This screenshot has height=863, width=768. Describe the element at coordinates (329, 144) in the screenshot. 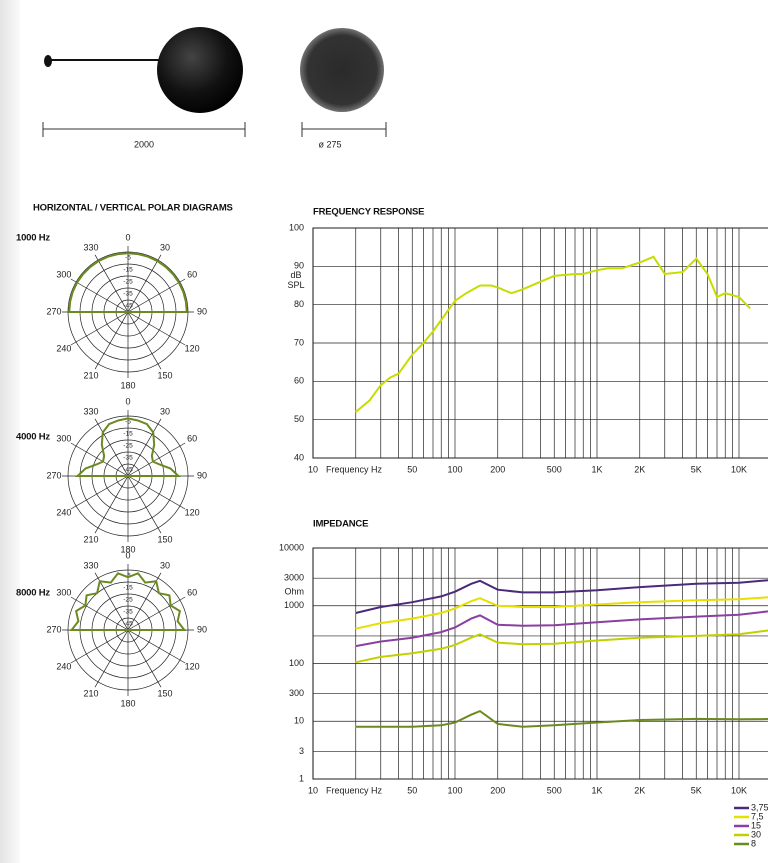

I see `diameter-label: ø 275` at that location.